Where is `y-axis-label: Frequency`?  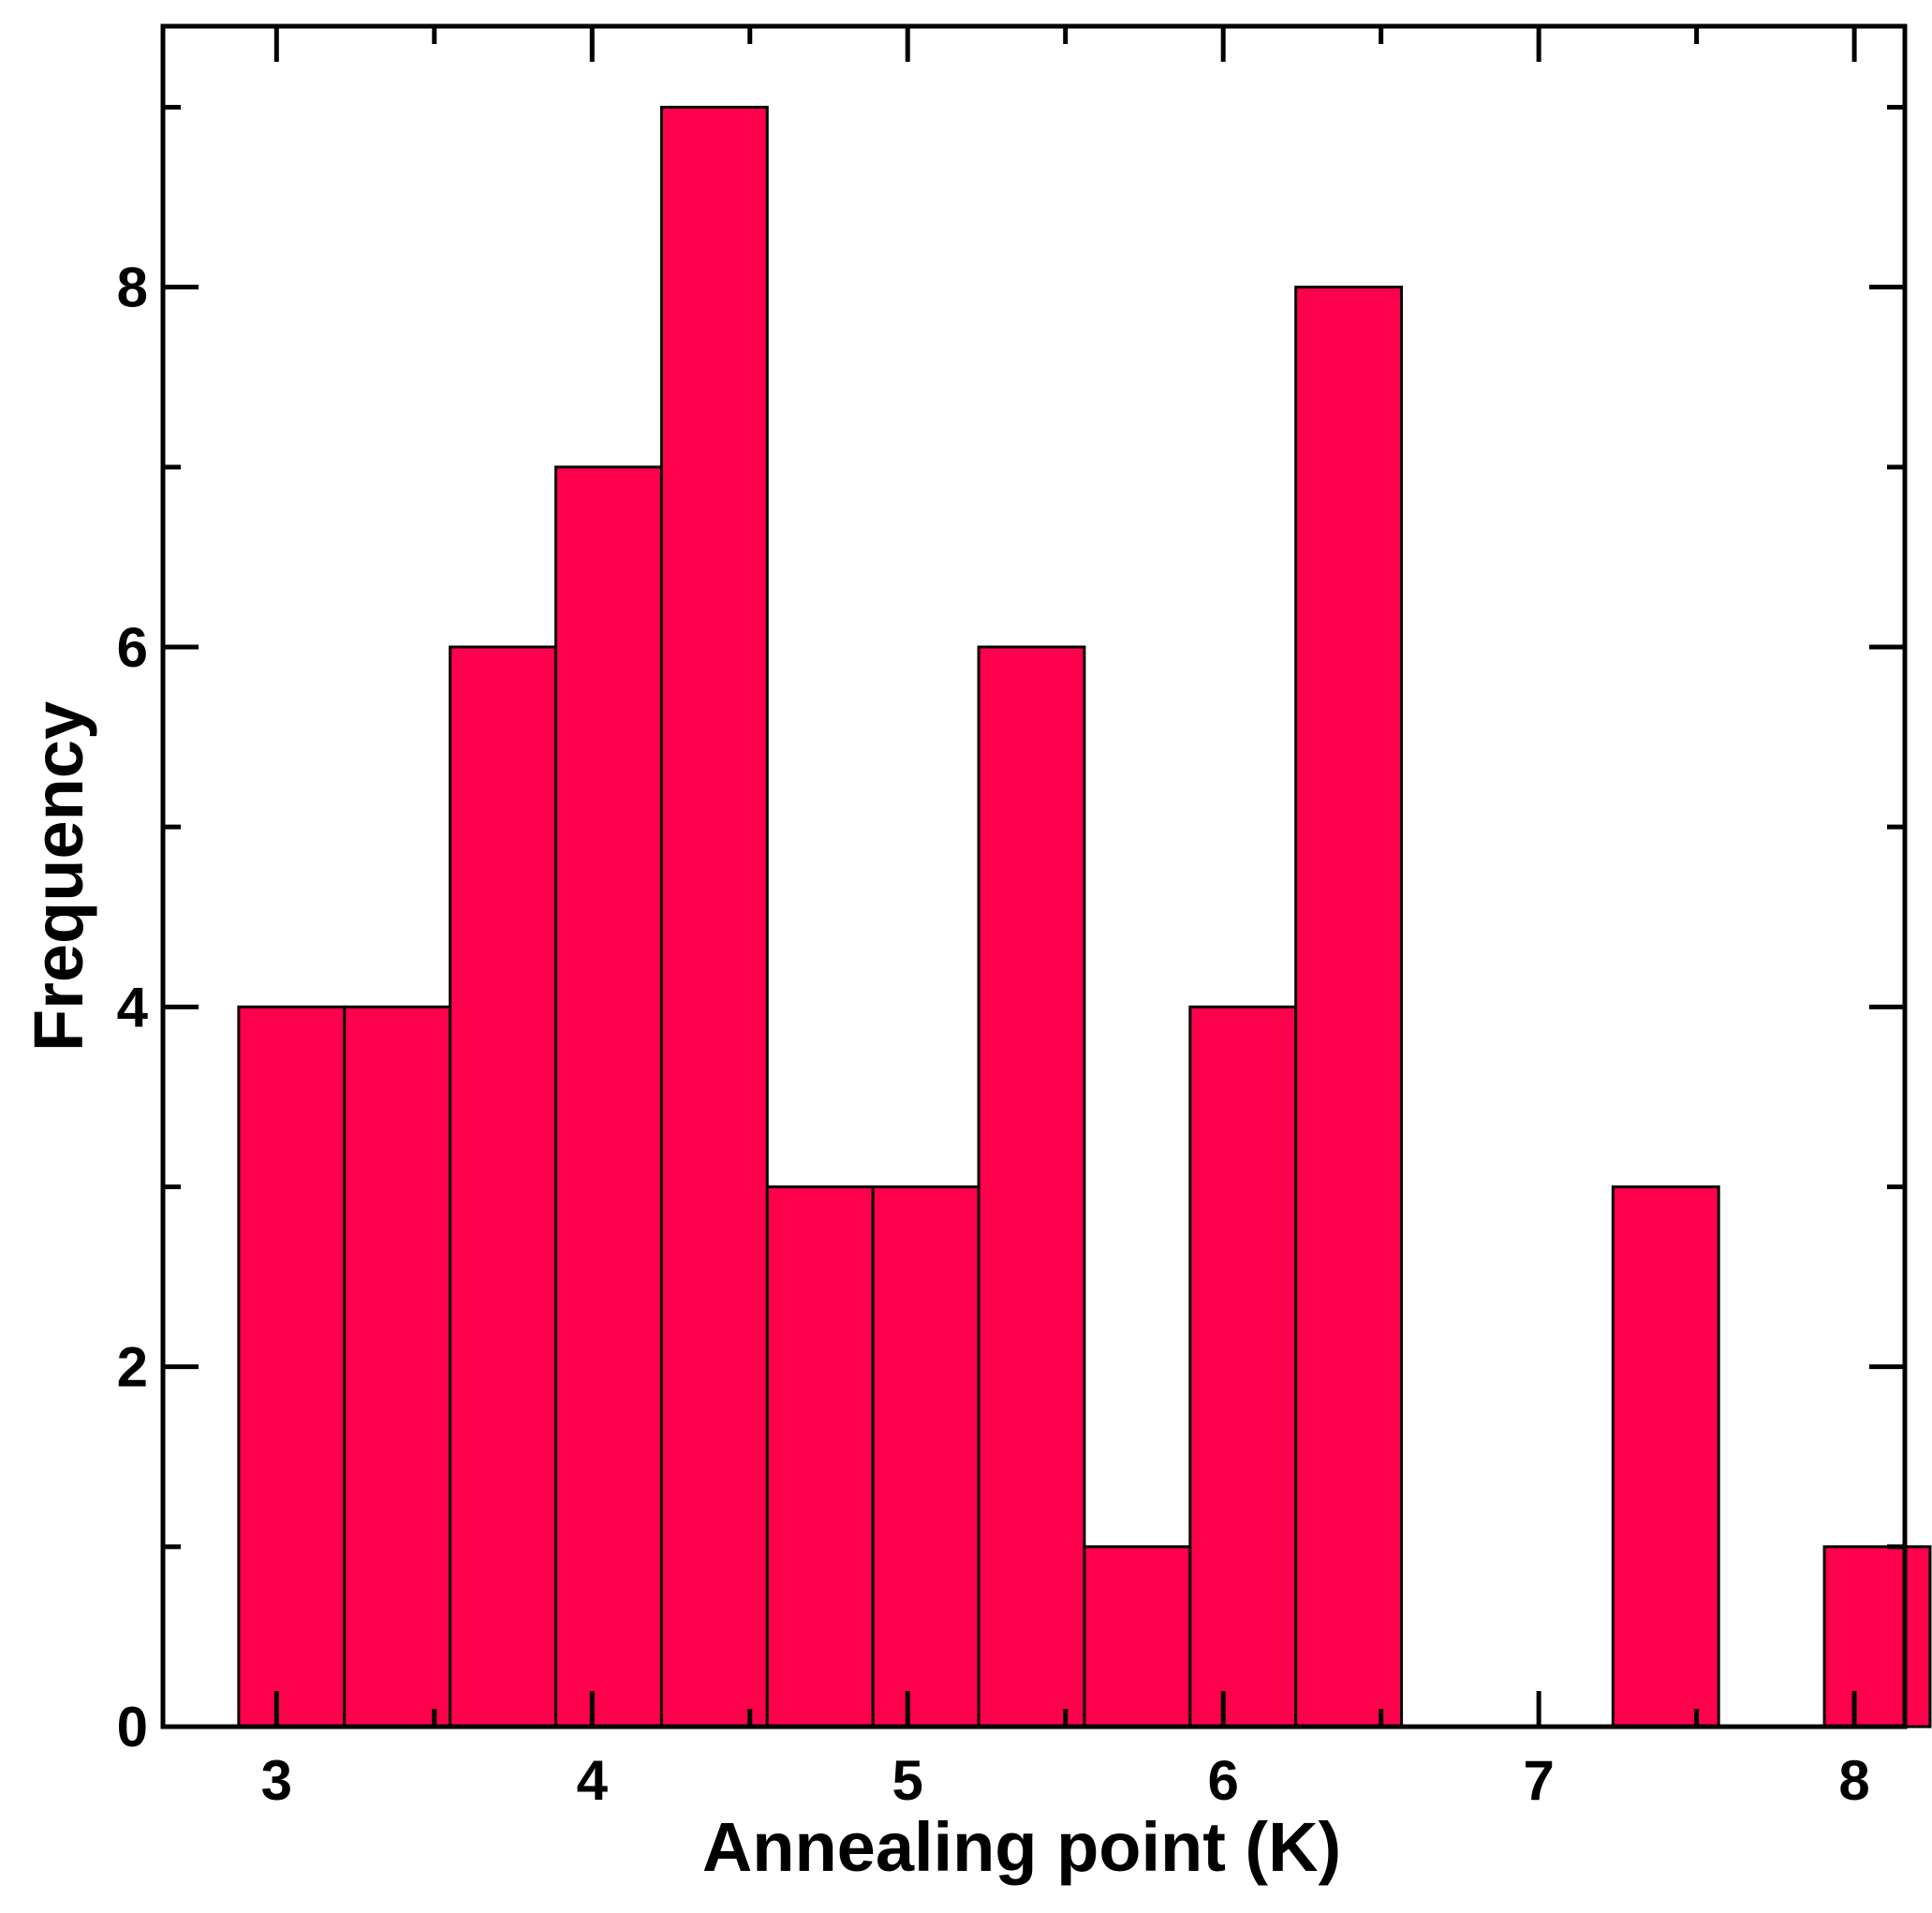 y-axis-label: Frequency is located at coordinates (58, 877).